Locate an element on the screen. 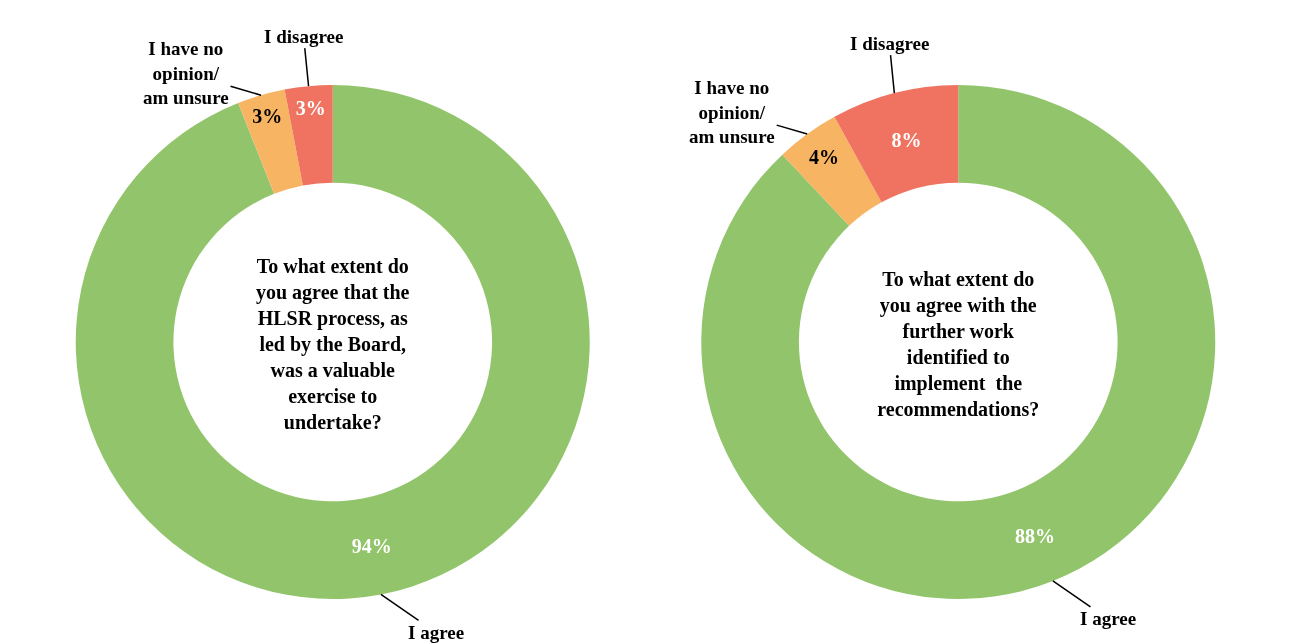  data-label: 88% is located at coordinates (1034, 535).